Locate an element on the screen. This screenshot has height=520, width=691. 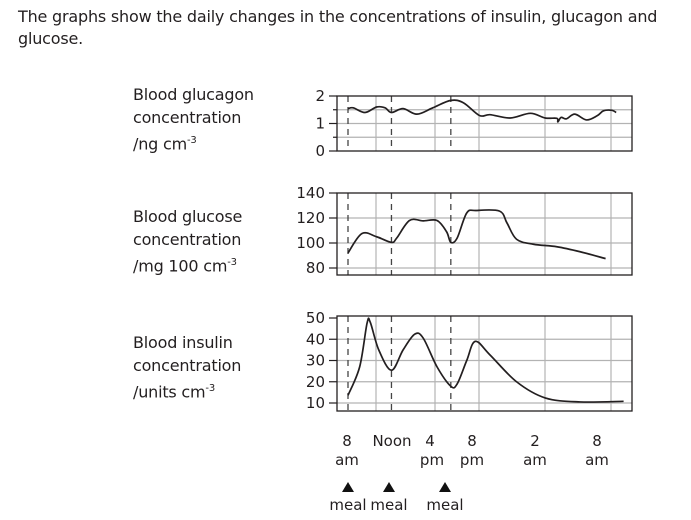
y-tick-label: 120 is located at coordinates (310, 218).